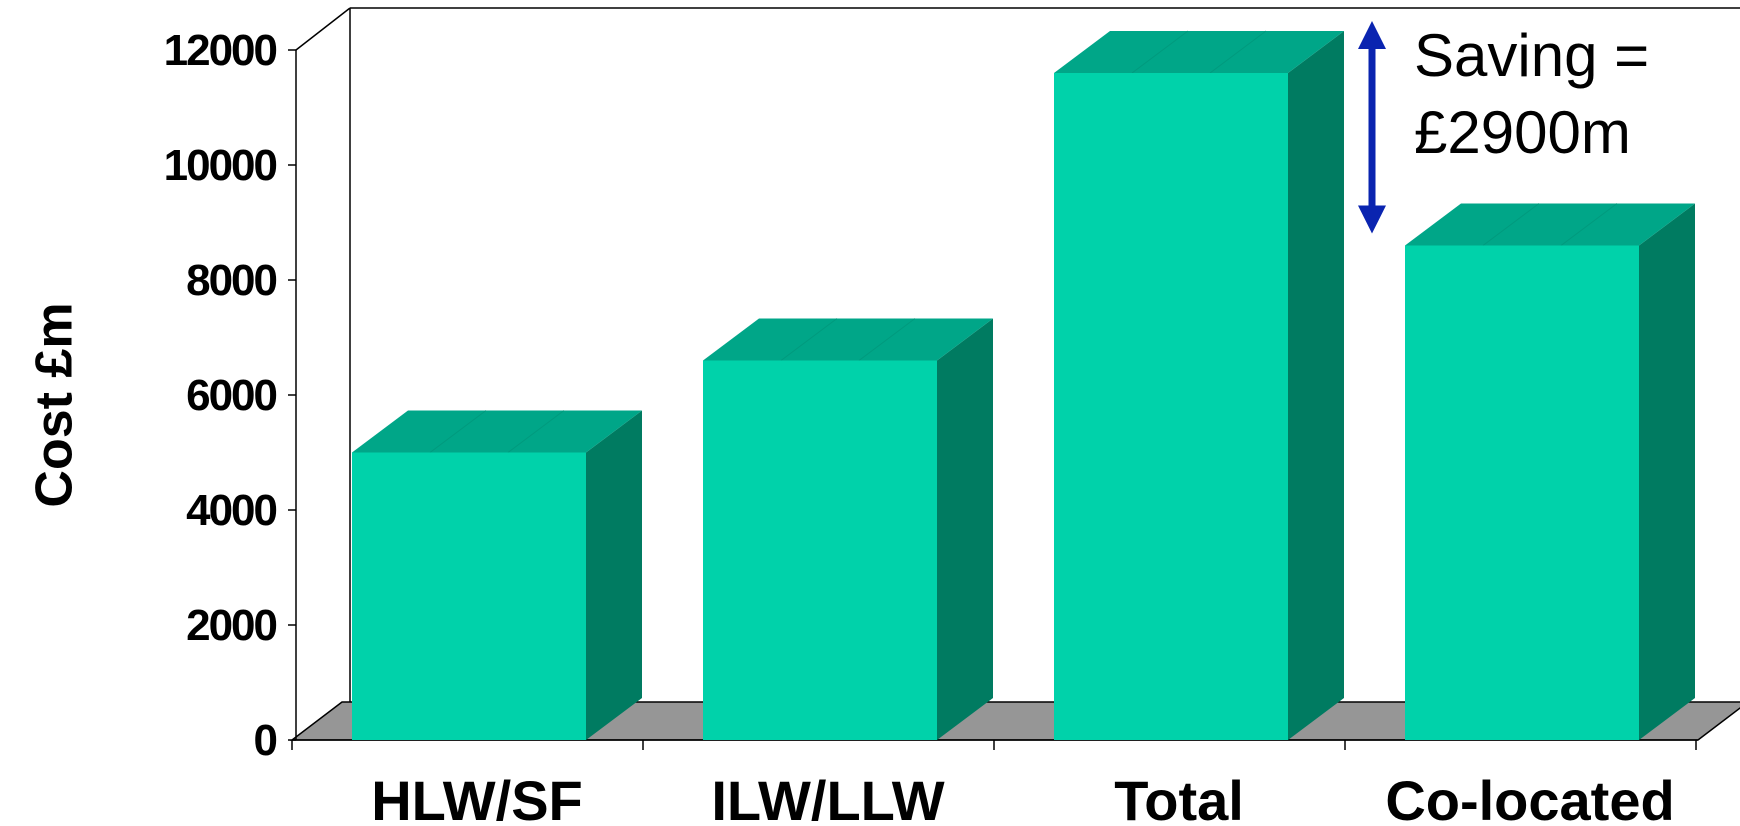  I want to click on y-tick-label: 6000, so click(231, 395).